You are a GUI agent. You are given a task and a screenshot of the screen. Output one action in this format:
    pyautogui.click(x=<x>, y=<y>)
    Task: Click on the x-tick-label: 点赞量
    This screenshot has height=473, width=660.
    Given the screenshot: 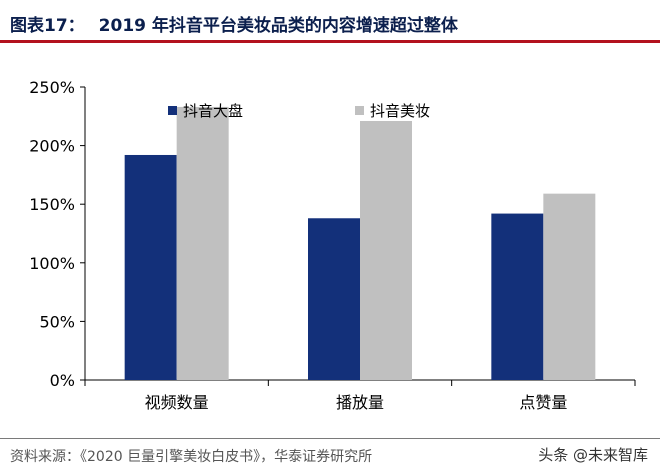 What is the action you would take?
    pyautogui.click(x=543, y=402)
    